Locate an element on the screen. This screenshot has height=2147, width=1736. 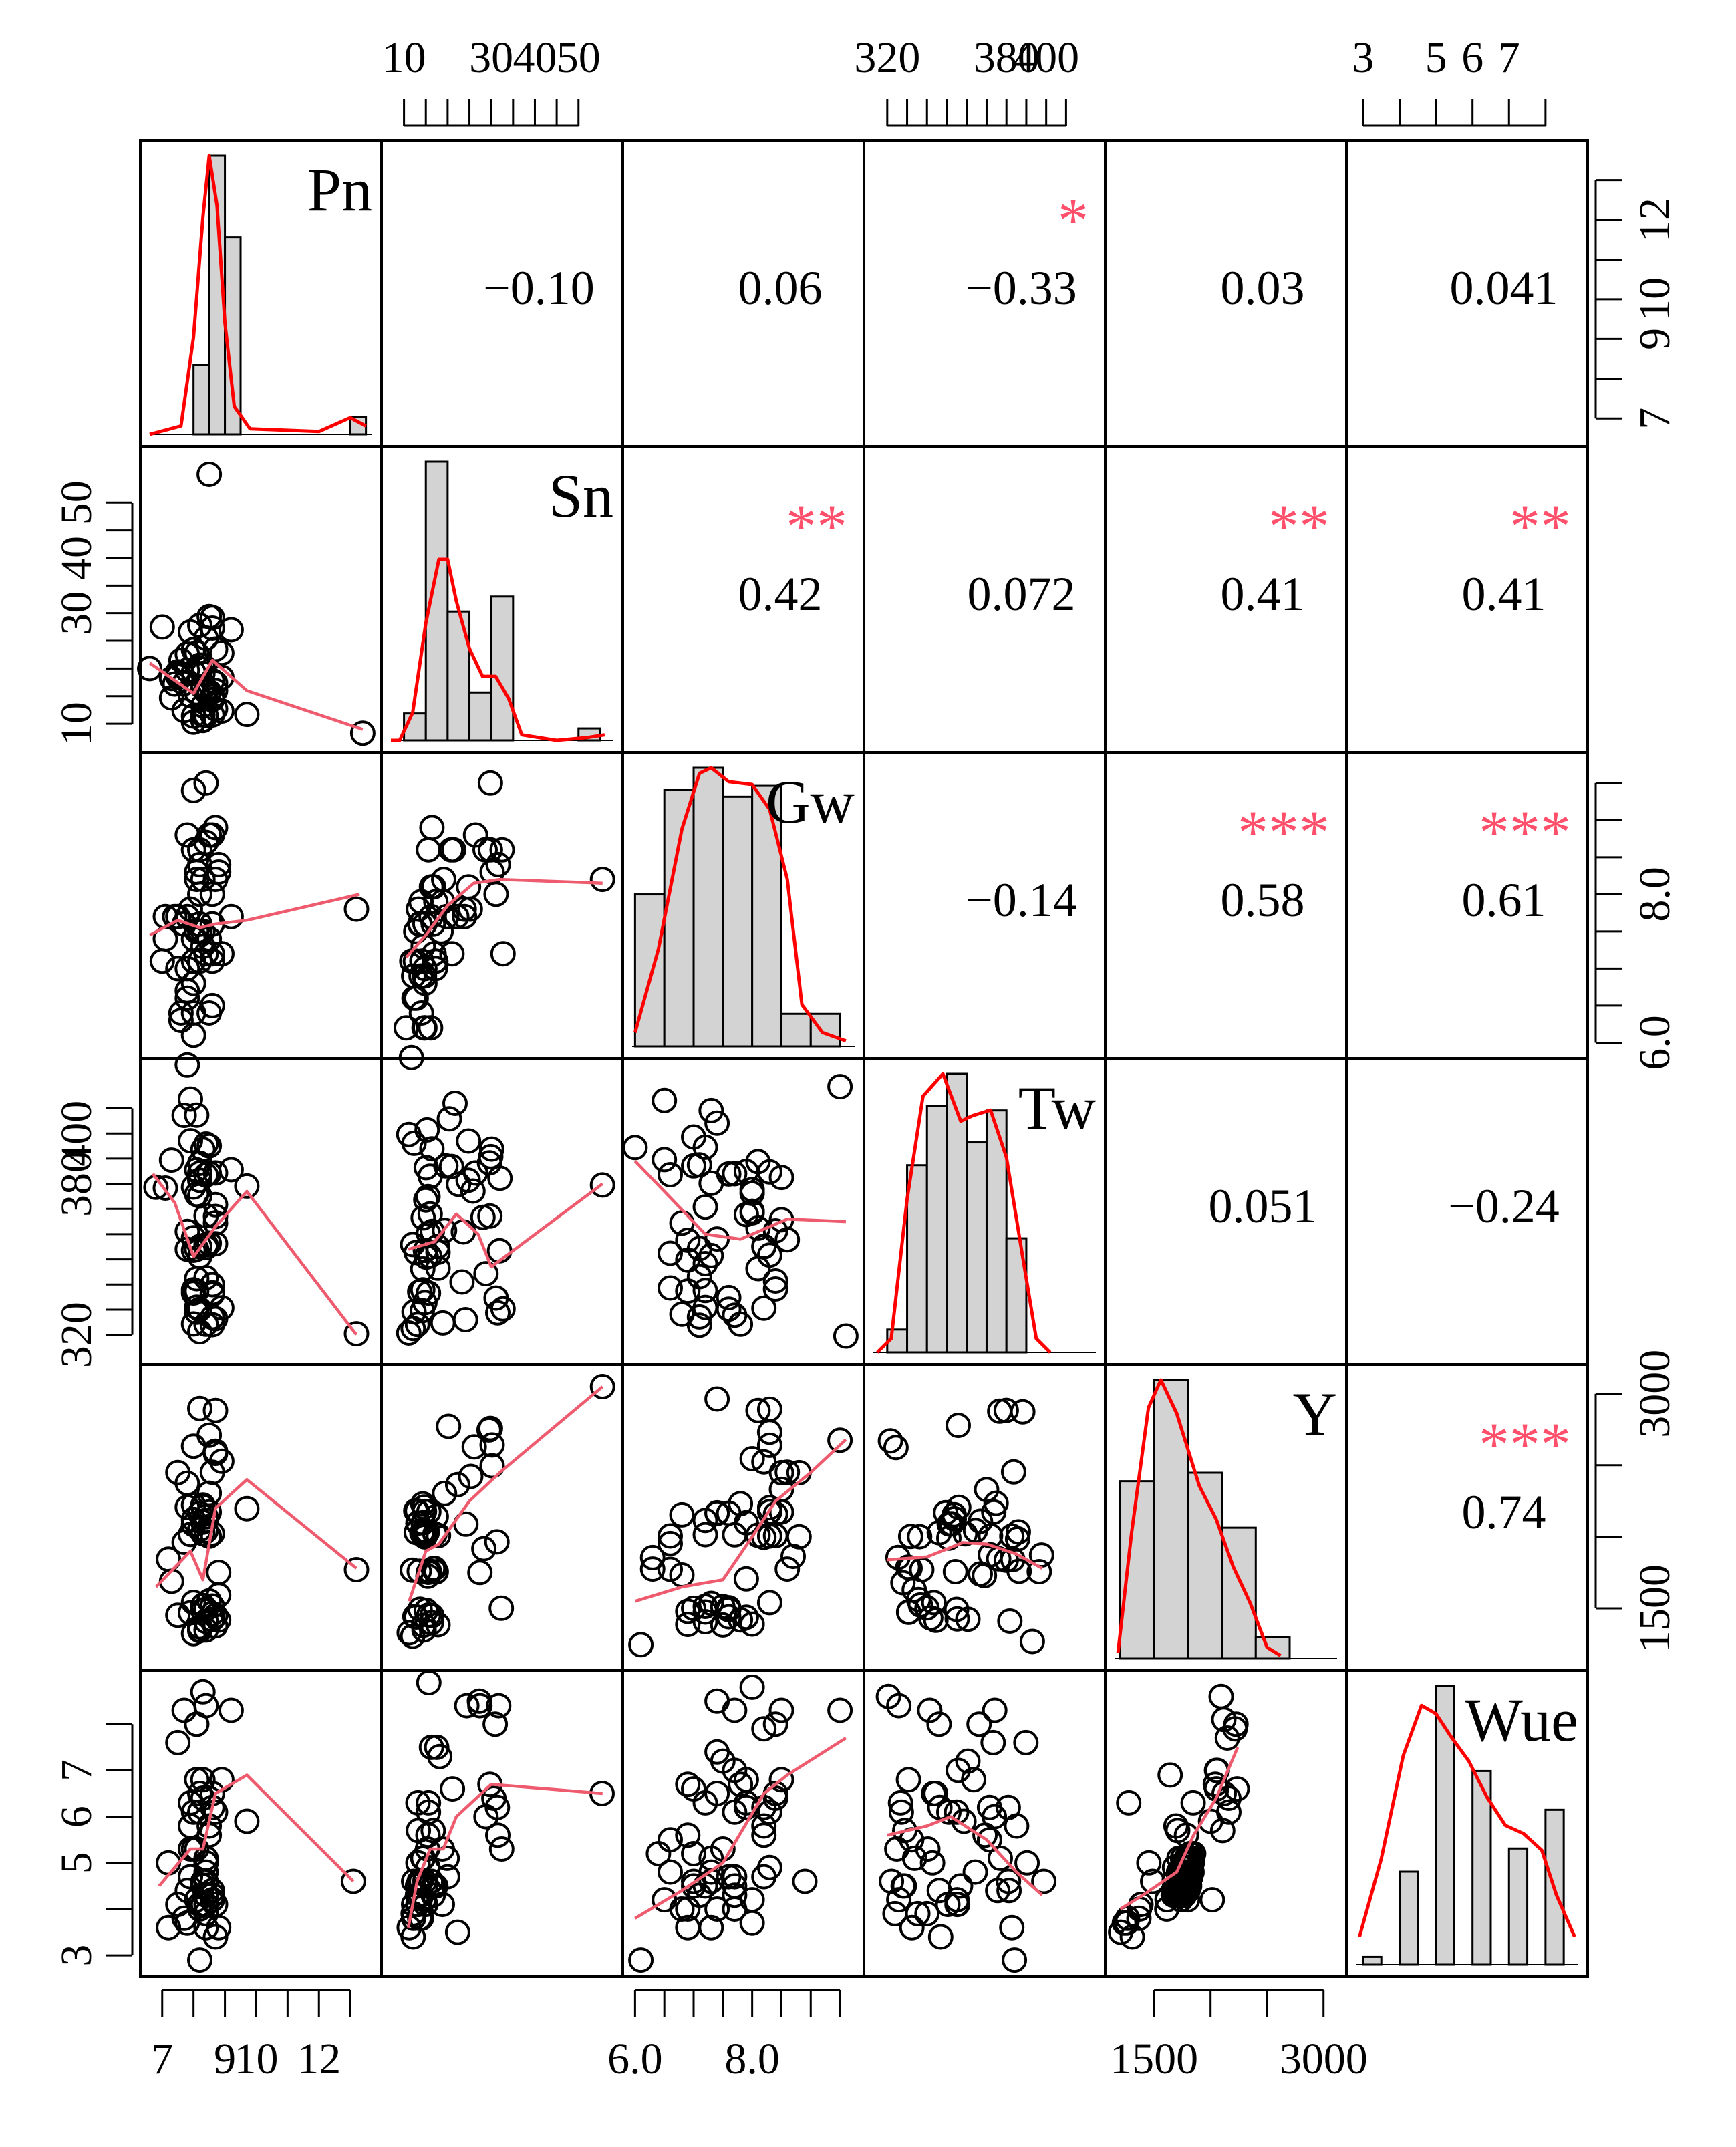
y-tick-label: 7 is located at coordinates (76, 1770).